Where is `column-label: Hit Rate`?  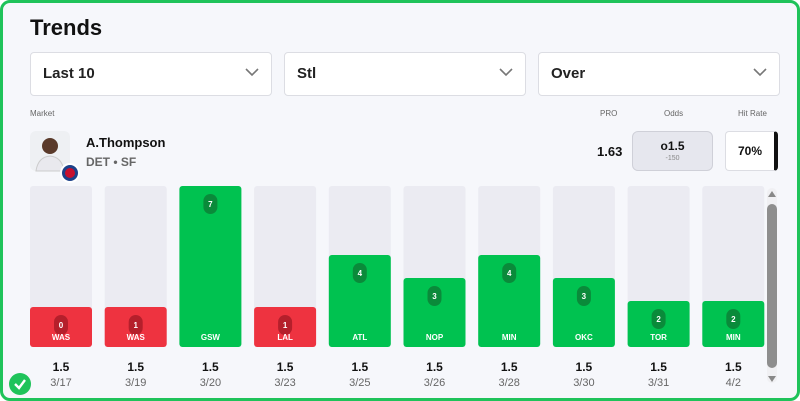 column-label: Hit Rate is located at coordinates (752, 113).